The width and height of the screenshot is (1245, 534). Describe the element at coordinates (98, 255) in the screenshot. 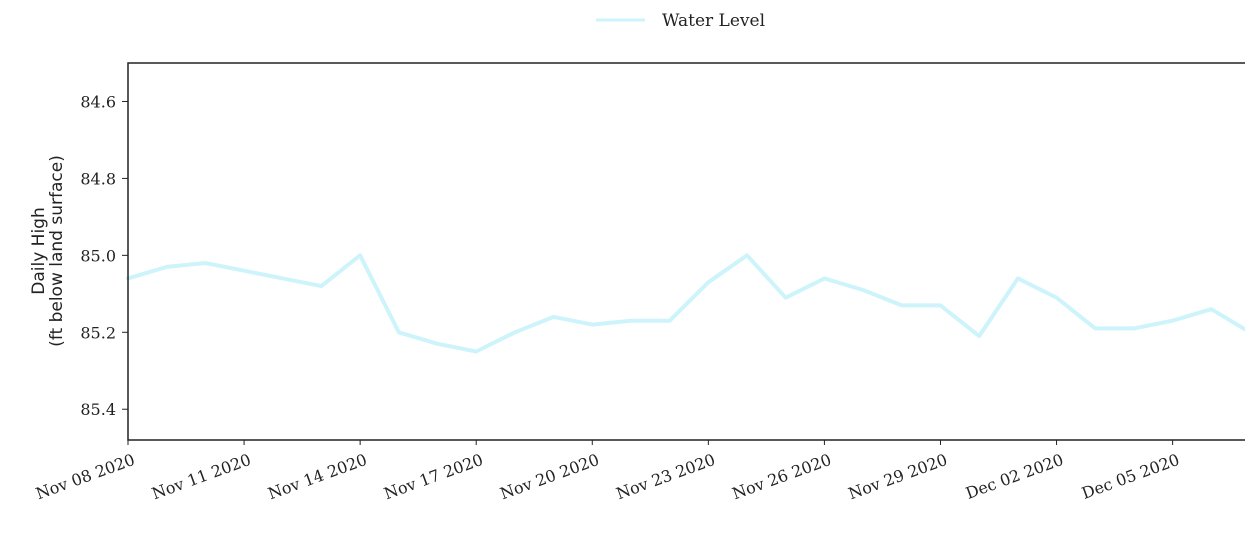

I see `y-tick-label: 85.0` at that location.